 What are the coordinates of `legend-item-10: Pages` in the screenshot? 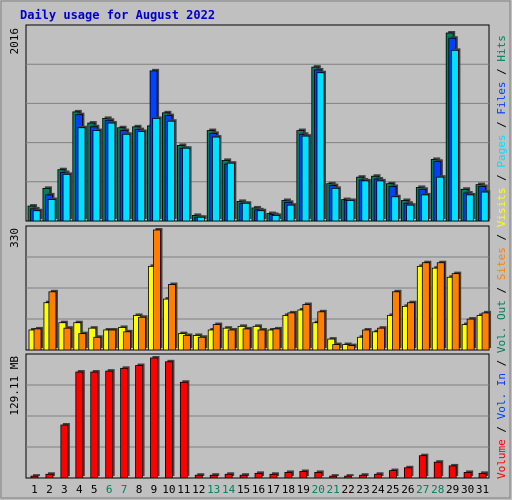 It's located at (501, 155).